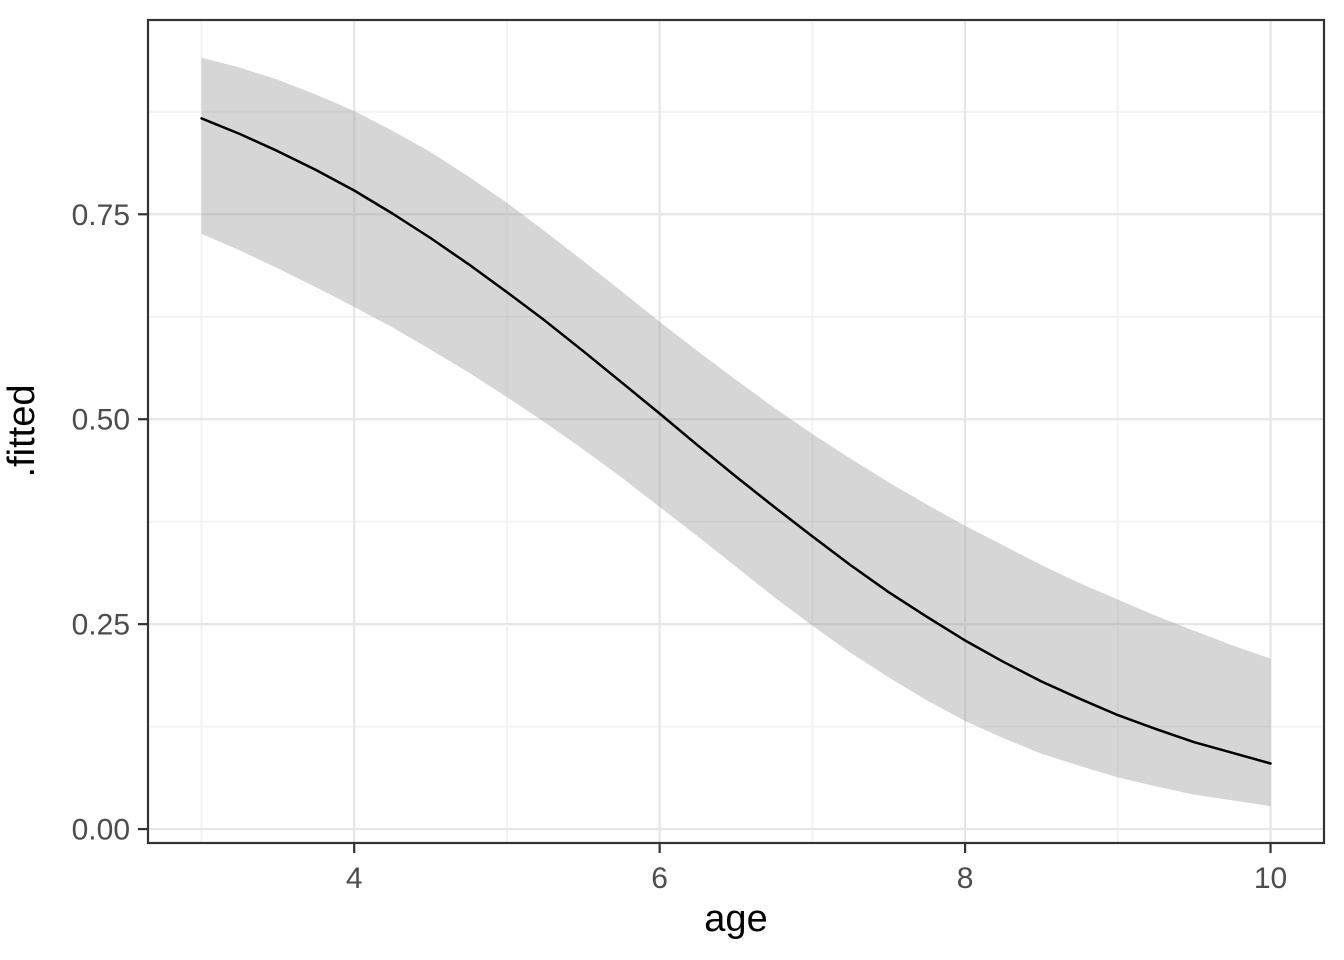 The image size is (1344, 960). What do you see at coordinates (354, 878) in the screenshot?
I see `x-tick-label: 4` at bounding box center [354, 878].